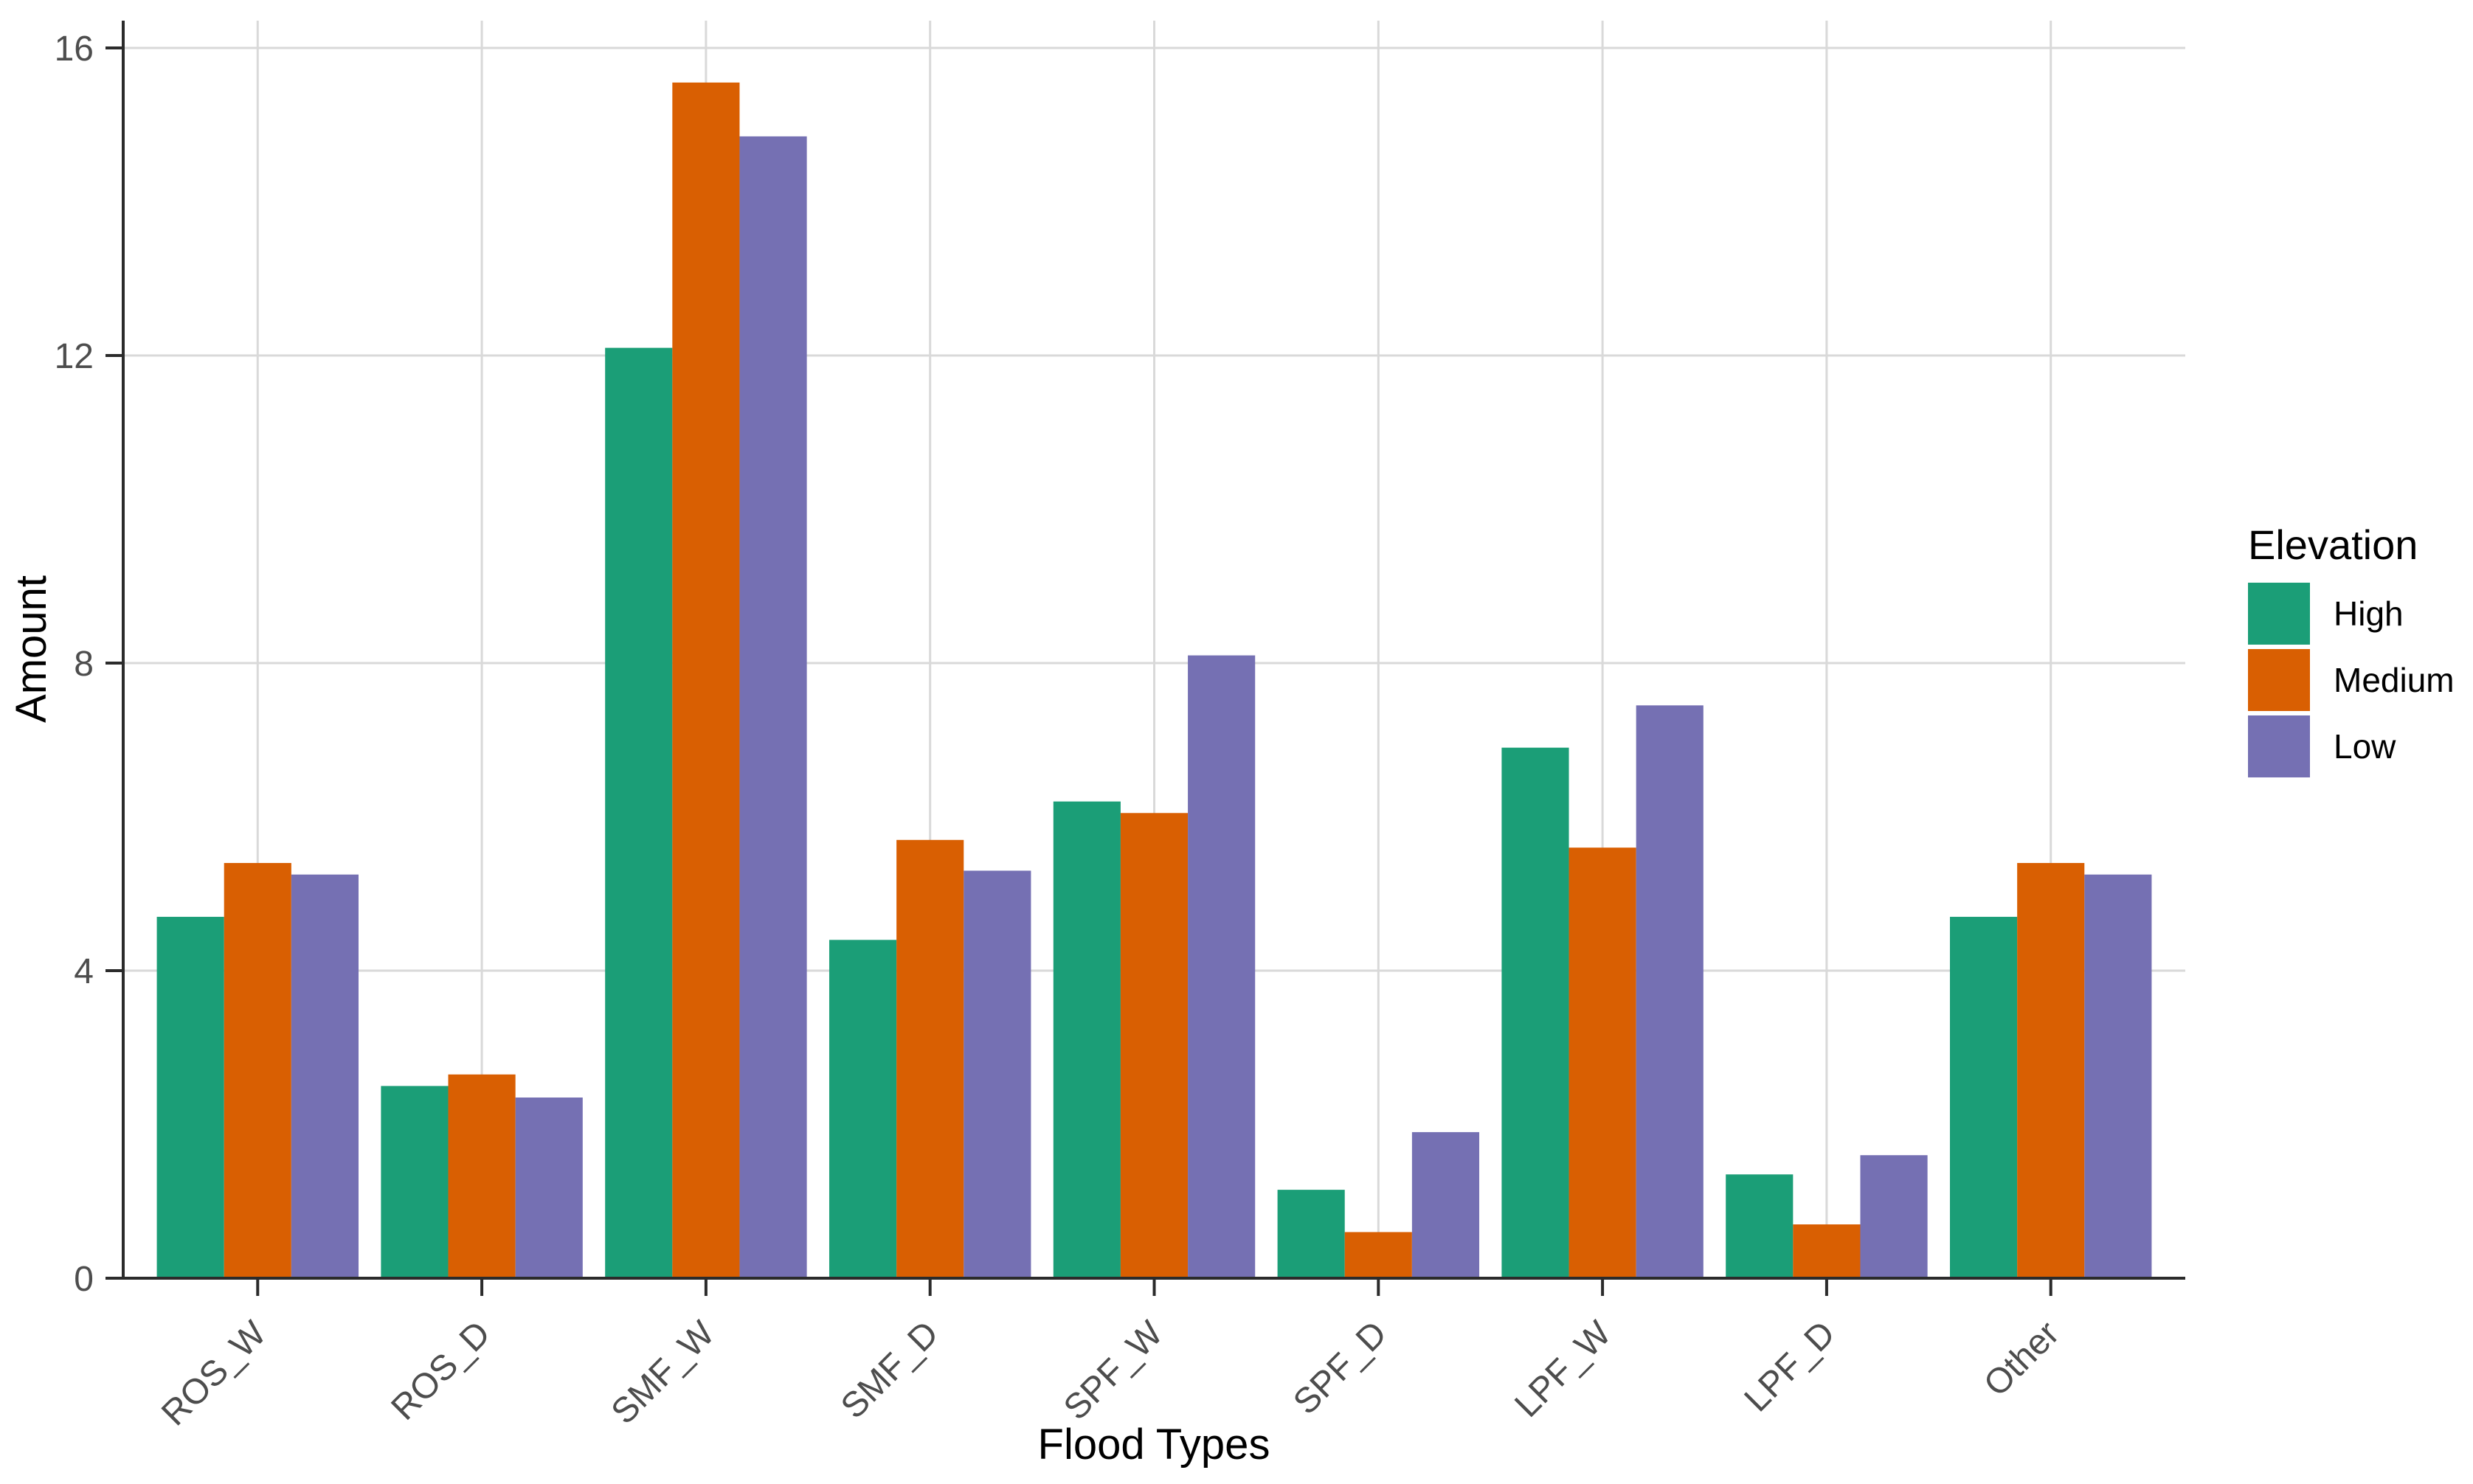 The height and width of the screenshot is (1484, 2473). I want to click on bar-ROS_D-Medium, so click(482, 1176).